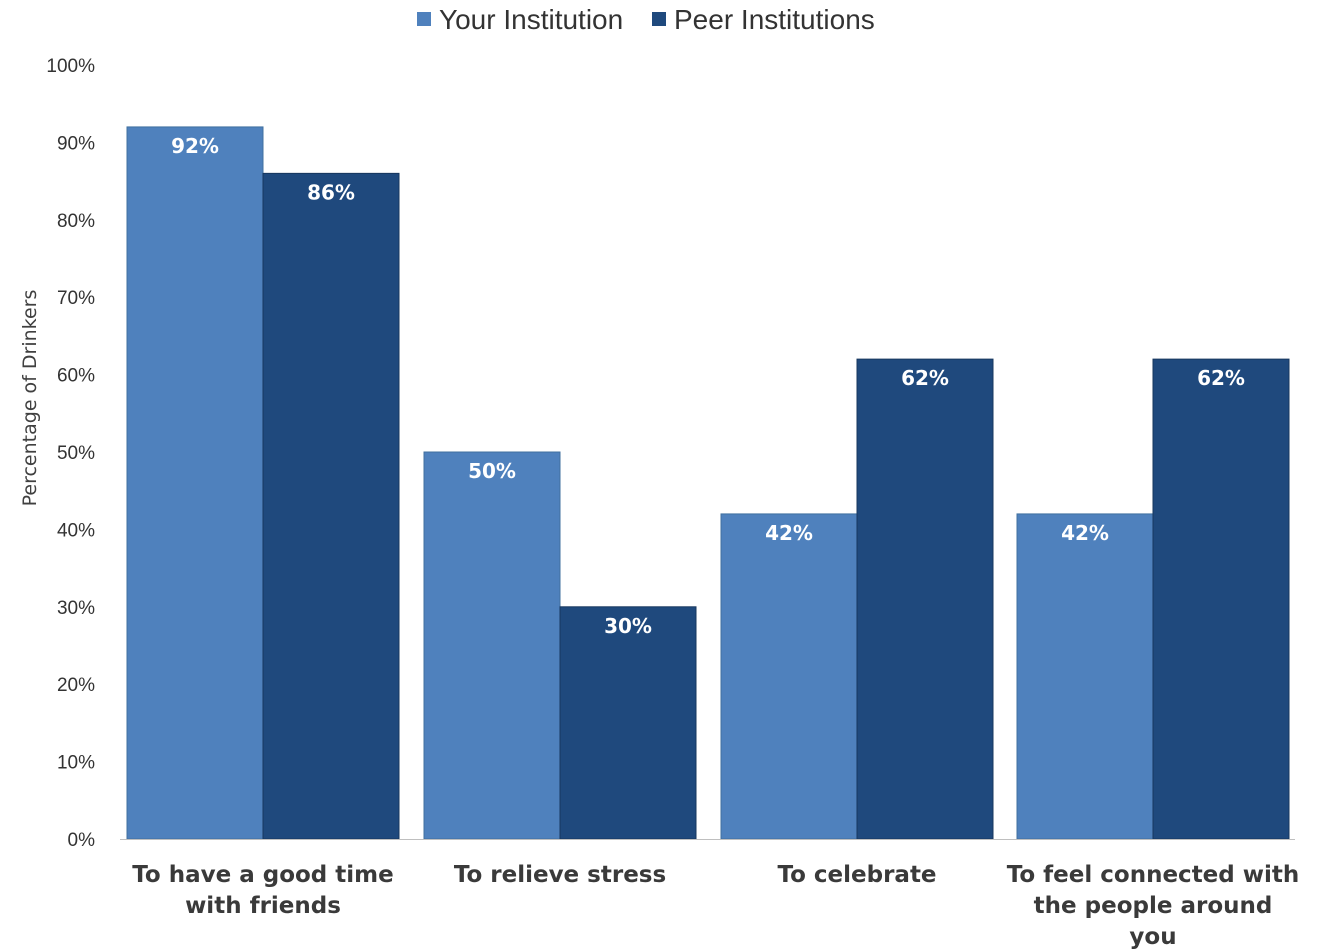 Image resolution: width=1319 pixels, height=950 pixels. What do you see at coordinates (856, 875) in the screenshot?
I see `x-tick-label: To celebrate` at bounding box center [856, 875].